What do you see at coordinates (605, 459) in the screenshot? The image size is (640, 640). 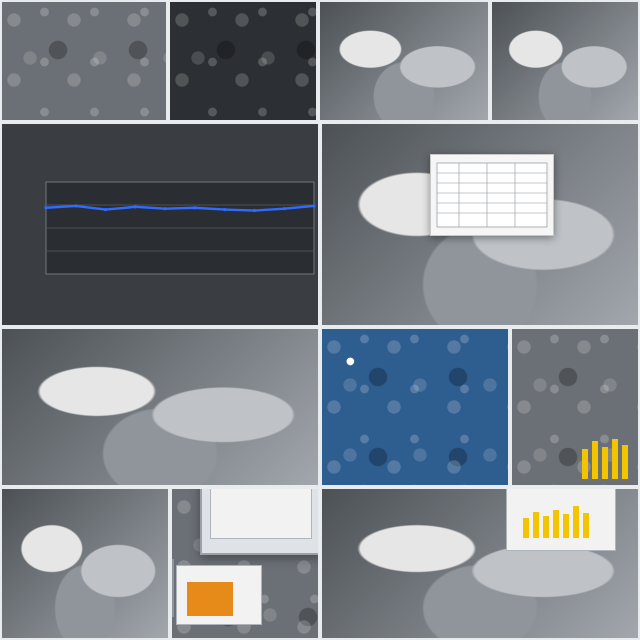 I see `bar-strip` at bounding box center [605, 459].